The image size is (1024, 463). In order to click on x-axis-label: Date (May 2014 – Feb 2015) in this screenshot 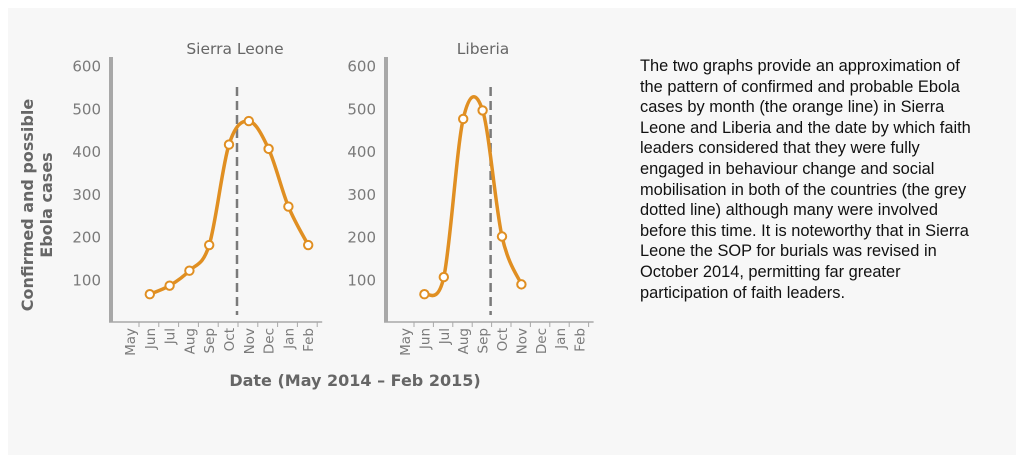, I will do `click(354, 380)`.